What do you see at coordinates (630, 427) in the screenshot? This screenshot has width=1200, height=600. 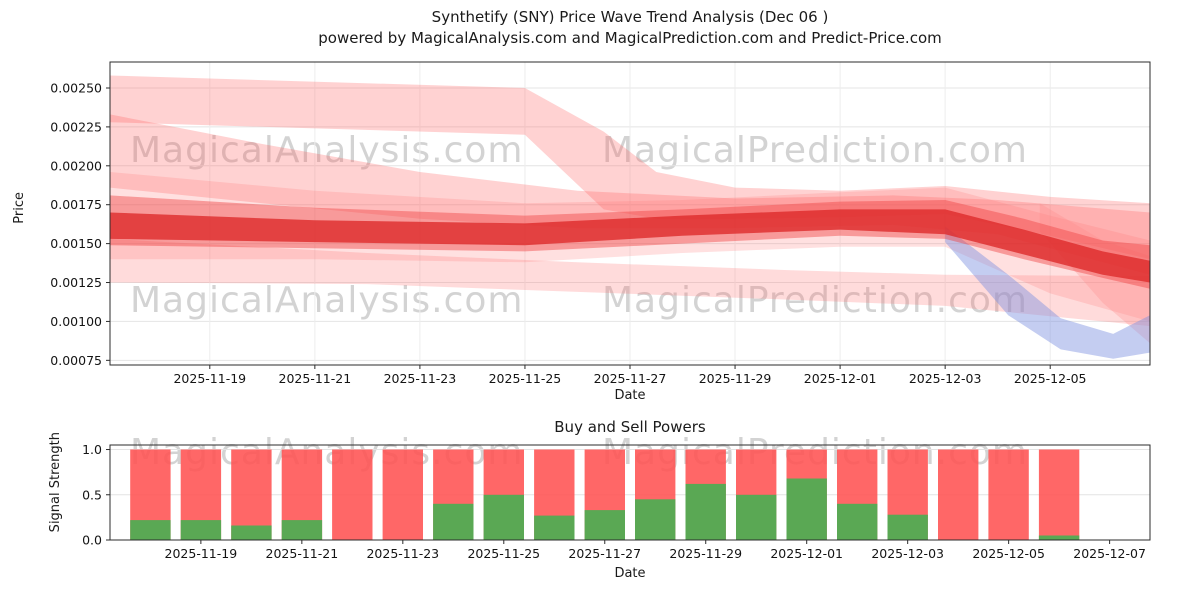 I see `signal-chart-title: Buy and Sell Powers` at bounding box center [630, 427].